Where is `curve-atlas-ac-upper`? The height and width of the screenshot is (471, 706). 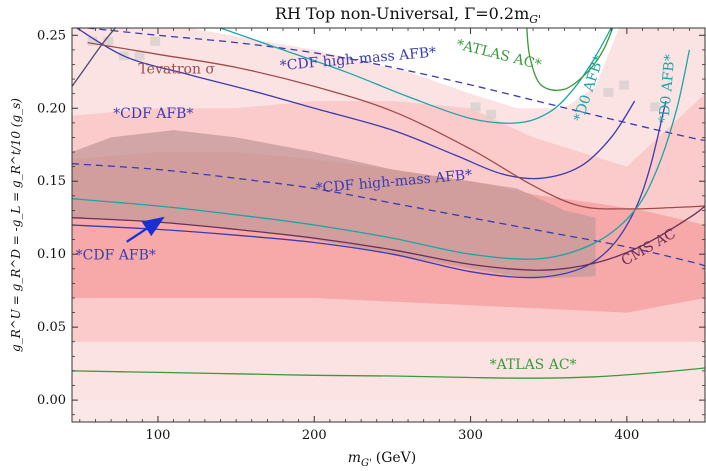 curve-atlas-ac-upper is located at coordinates (570, 59).